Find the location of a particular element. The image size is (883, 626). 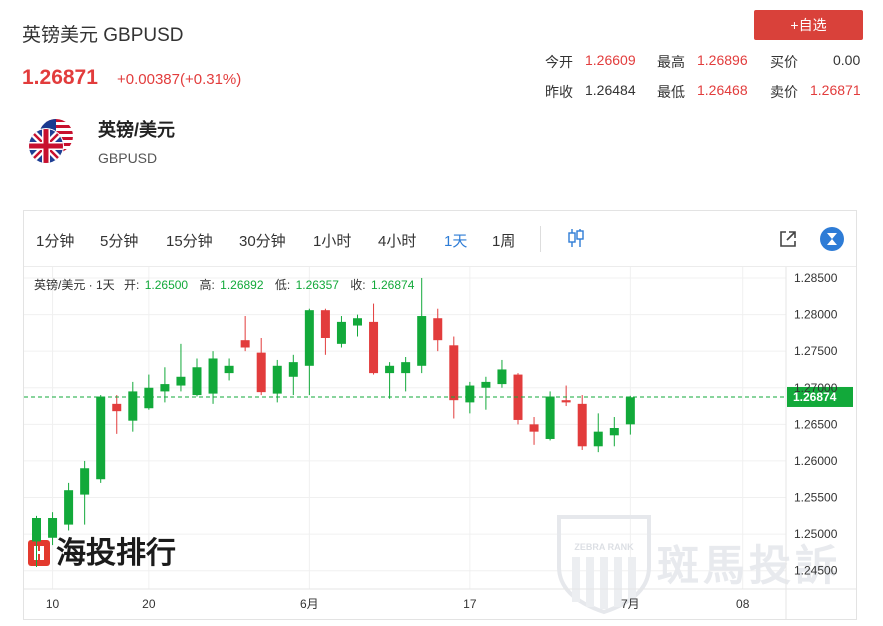

open-value: 1.26609 is located at coordinates (610, 60).